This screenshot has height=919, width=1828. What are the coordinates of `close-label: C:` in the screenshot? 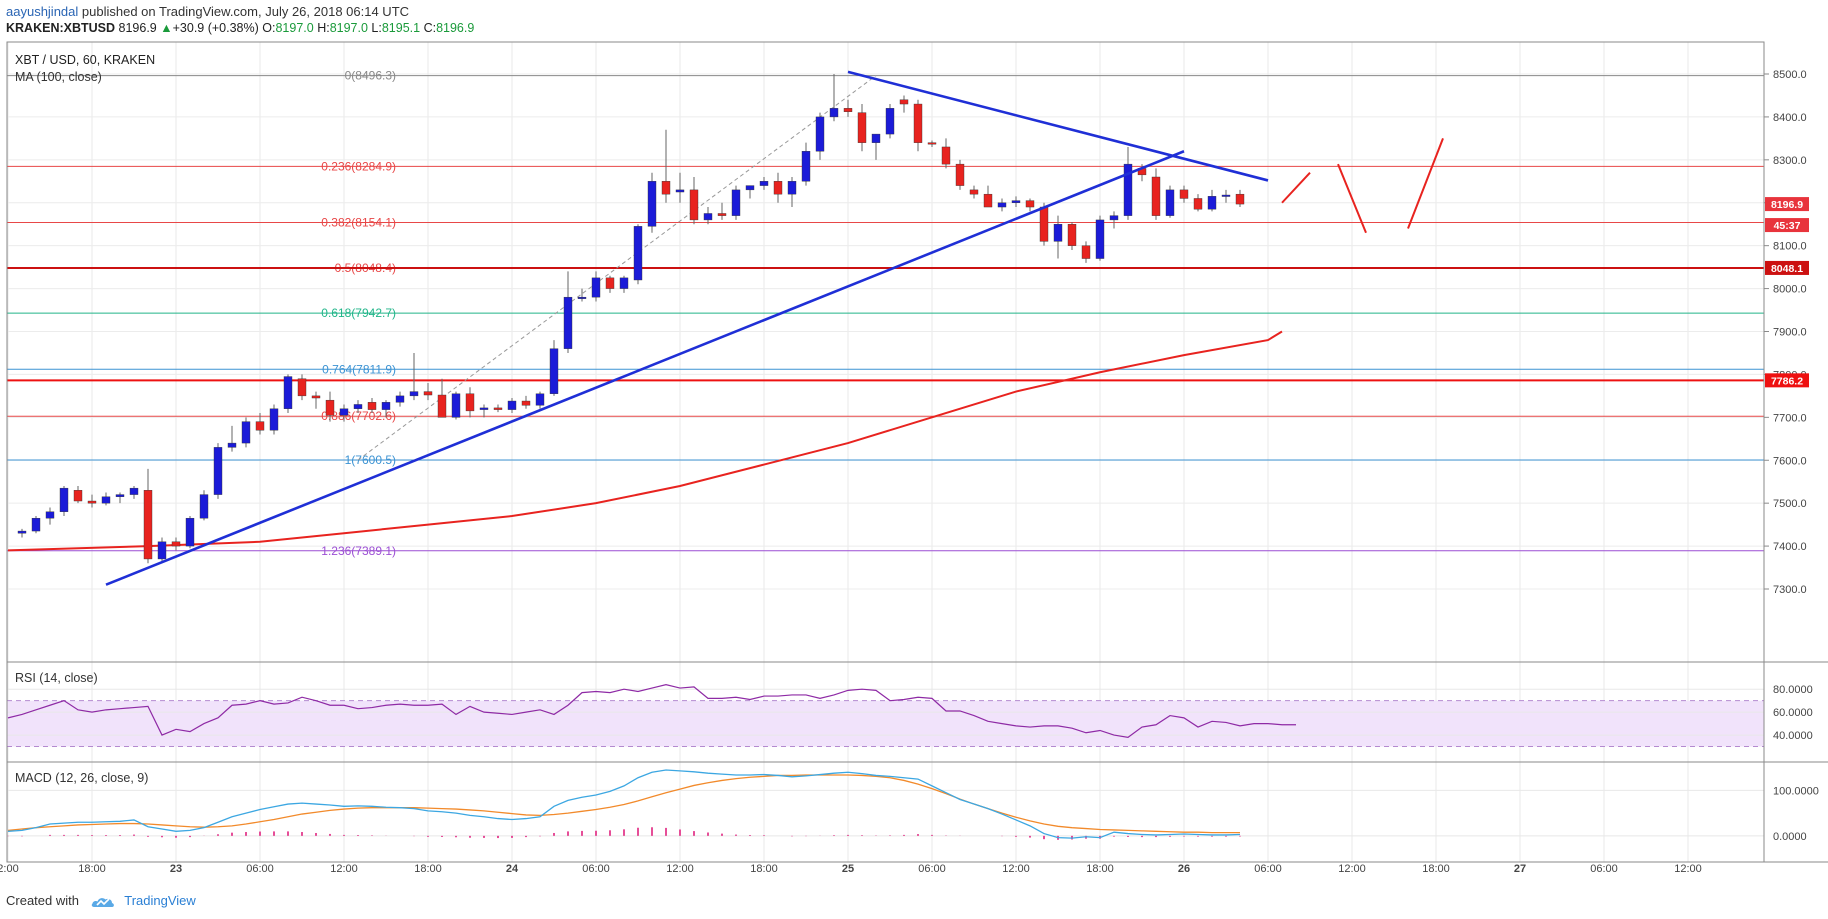 It's located at (430, 28).